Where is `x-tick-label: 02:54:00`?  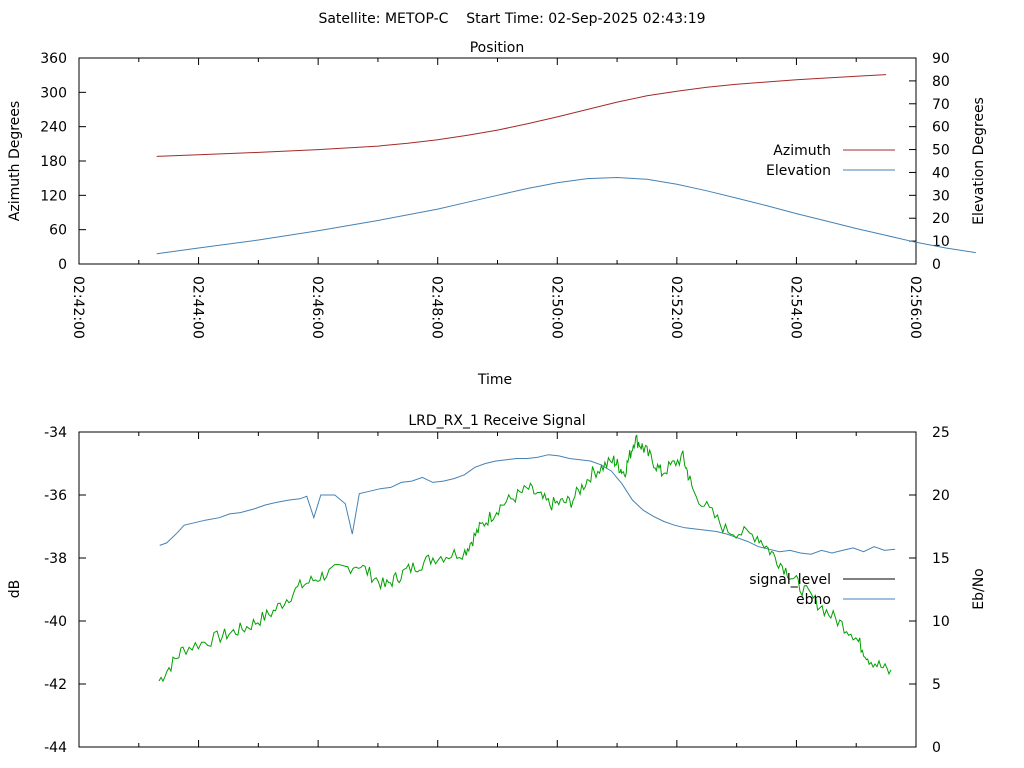
x-tick-label: 02:54:00 is located at coordinates (795, 307).